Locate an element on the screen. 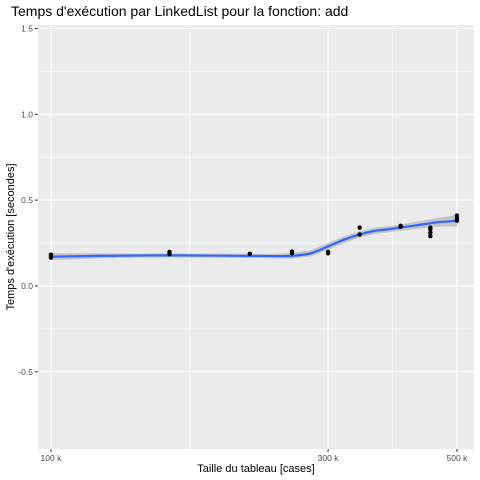  y-axis-title: Temps d'exécution [secondes] is located at coordinates (11, 236).